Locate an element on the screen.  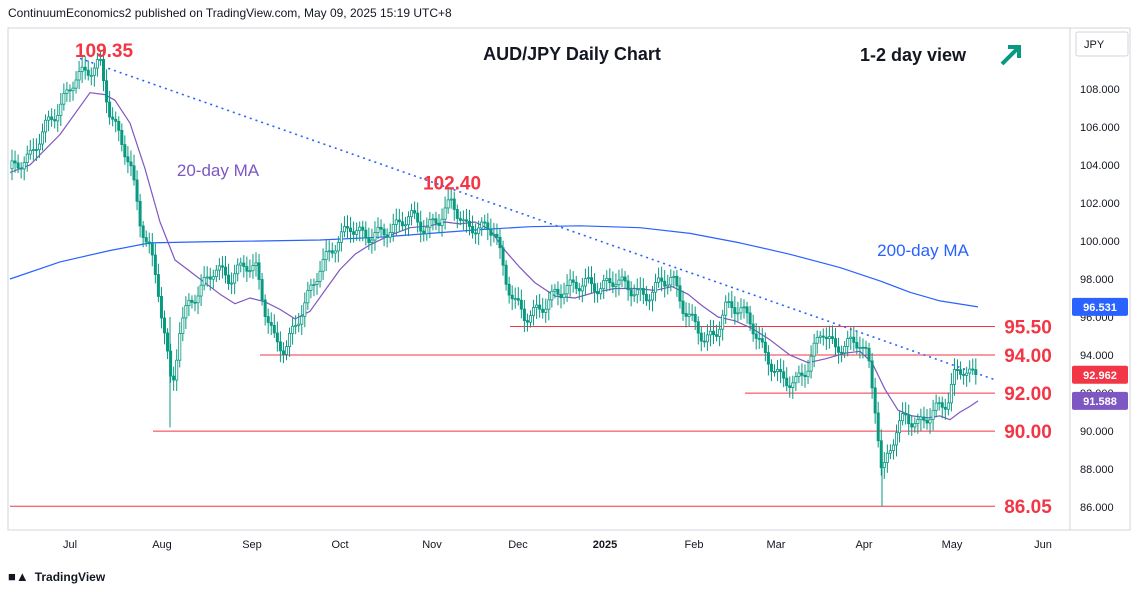
chart-title: AUD/JPY Daily Chart is located at coordinates (572, 54).